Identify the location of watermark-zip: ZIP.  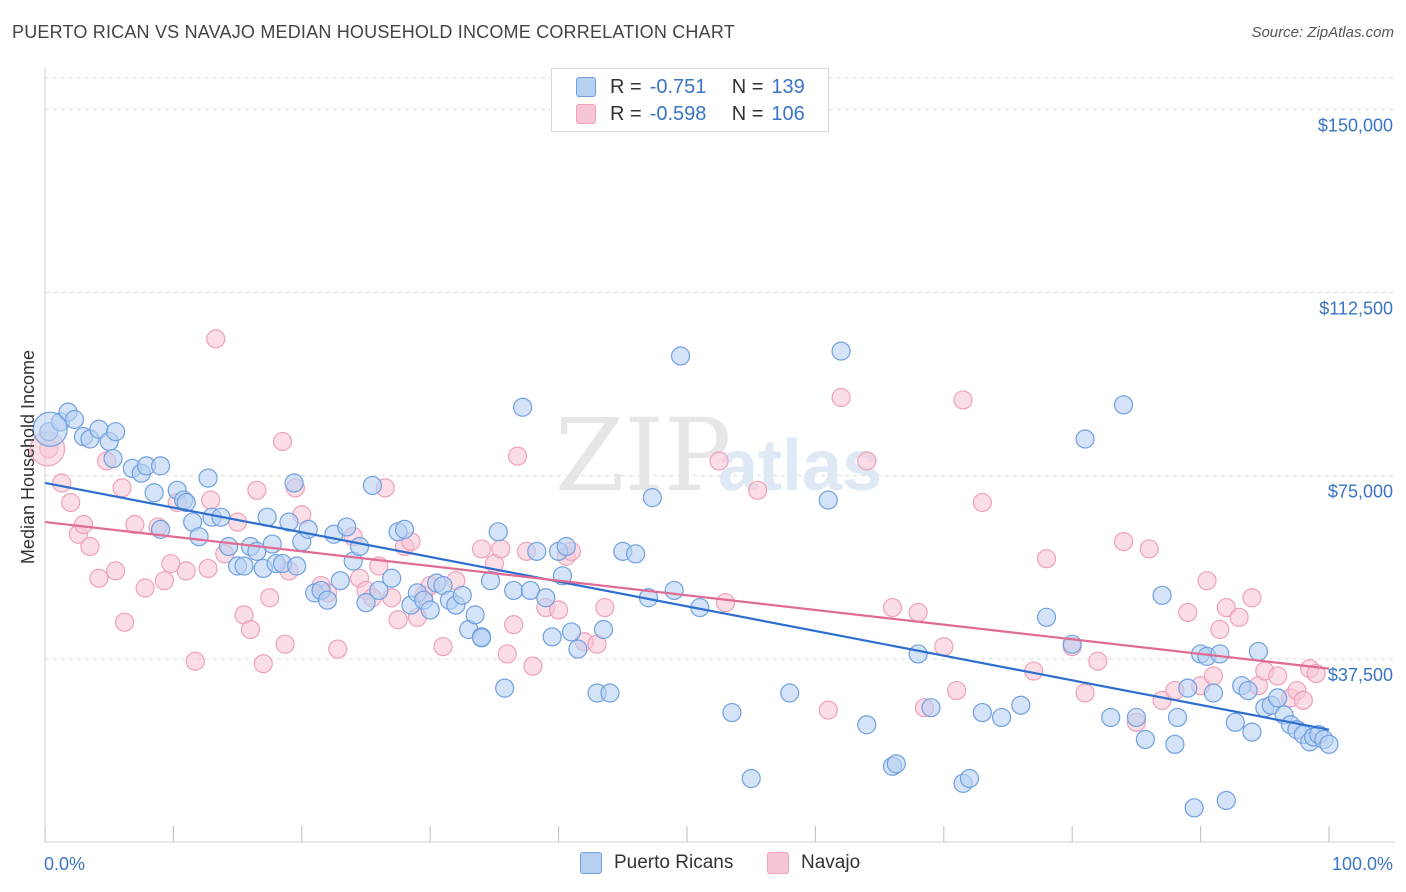
(643, 455).